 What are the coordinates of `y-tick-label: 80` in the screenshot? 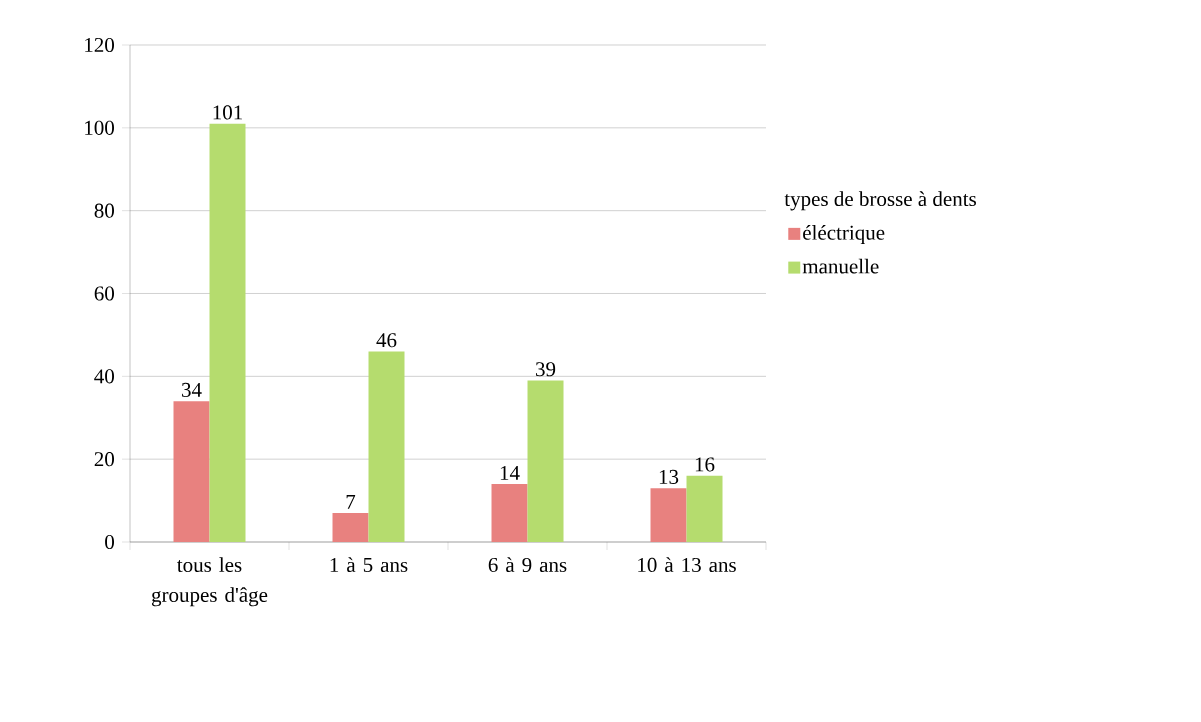 It's located at (104, 210).